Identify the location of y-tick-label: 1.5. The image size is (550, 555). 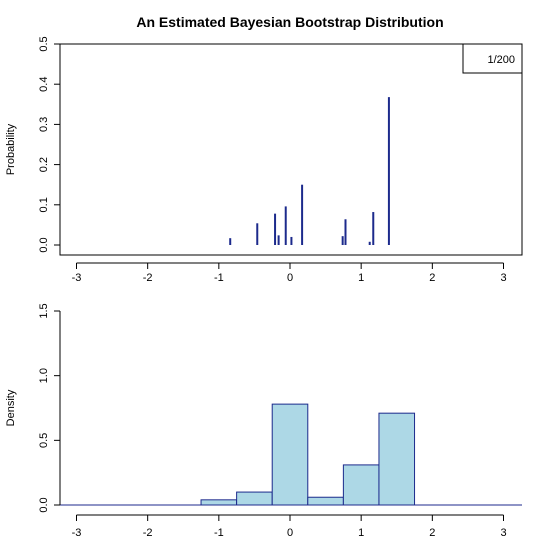
(44, 310).